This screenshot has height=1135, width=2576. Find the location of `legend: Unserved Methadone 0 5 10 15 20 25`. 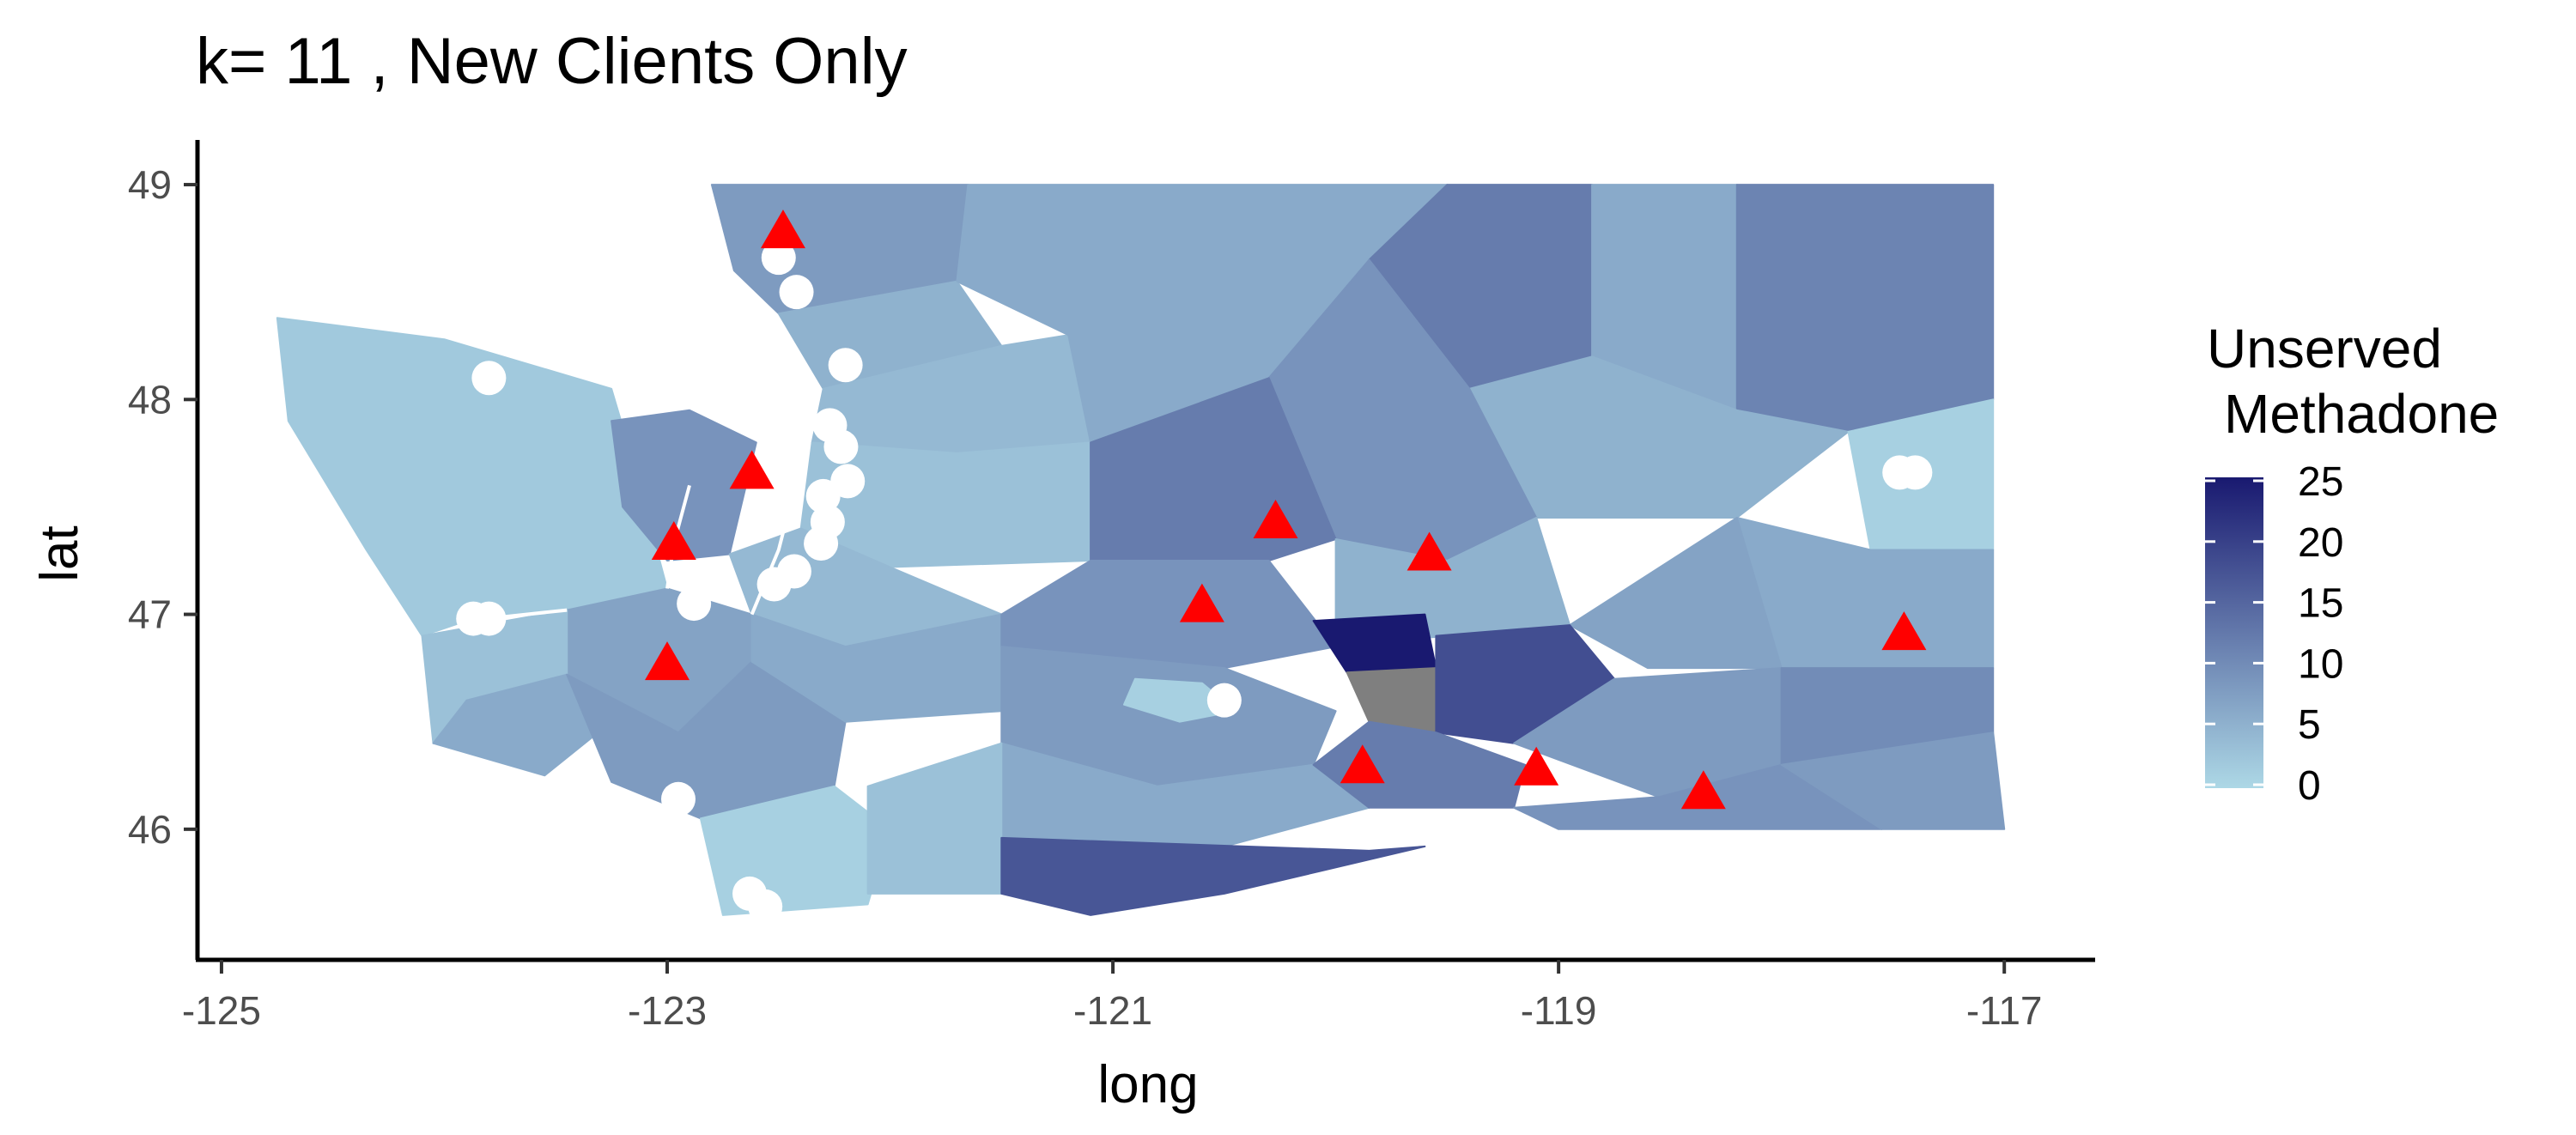

legend: Unserved Methadone 0 5 10 15 20 25 is located at coordinates (2352, 563).